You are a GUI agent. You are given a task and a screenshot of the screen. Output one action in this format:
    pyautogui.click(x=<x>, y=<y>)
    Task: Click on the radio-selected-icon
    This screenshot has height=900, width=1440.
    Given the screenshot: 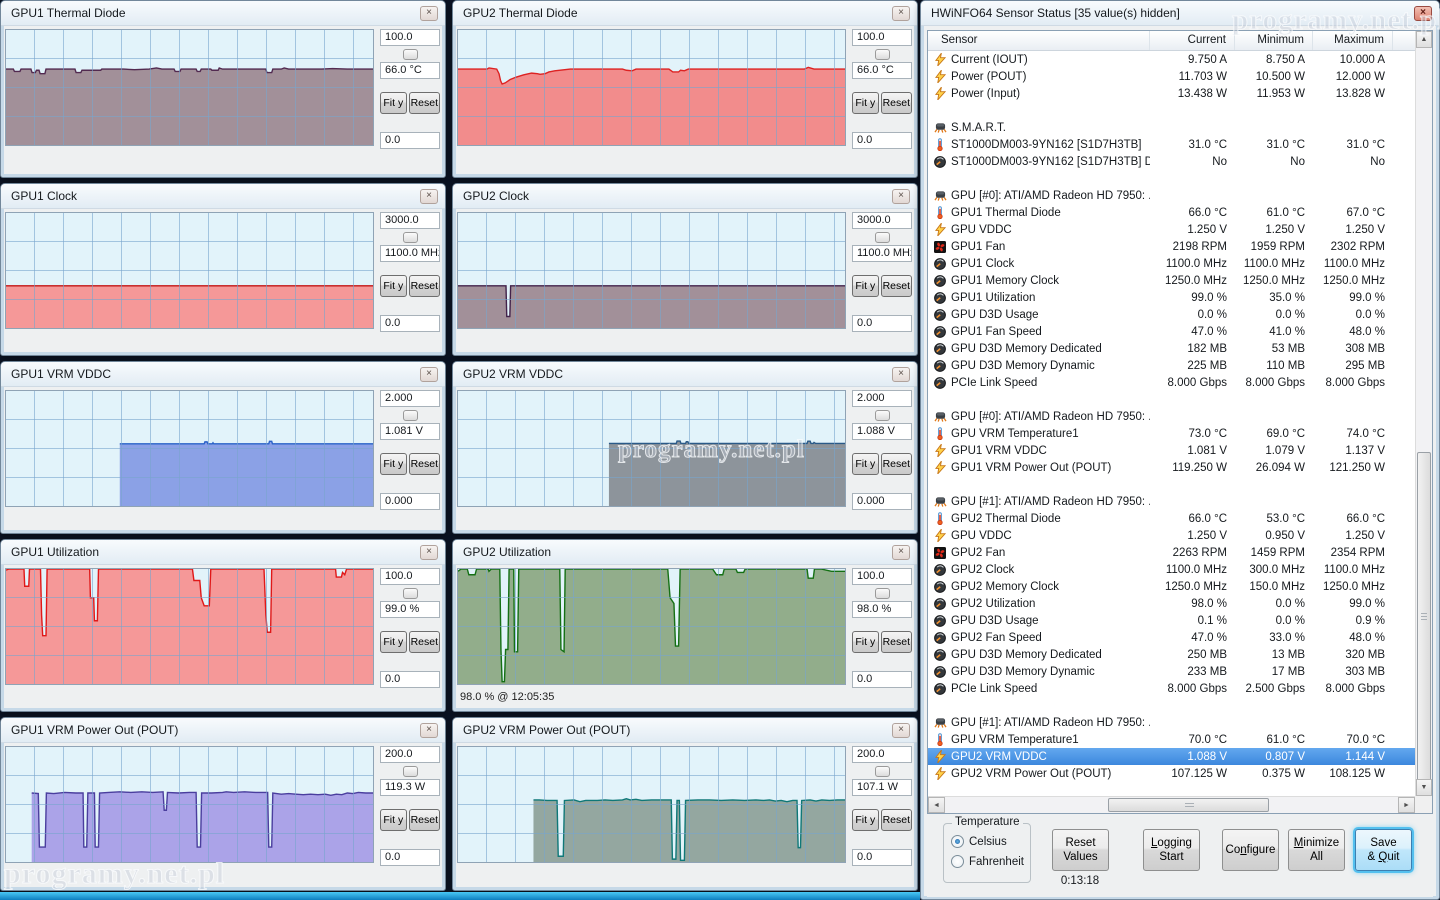 What is the action you would take?
    pyautogui.click(x=957, y=841)
    